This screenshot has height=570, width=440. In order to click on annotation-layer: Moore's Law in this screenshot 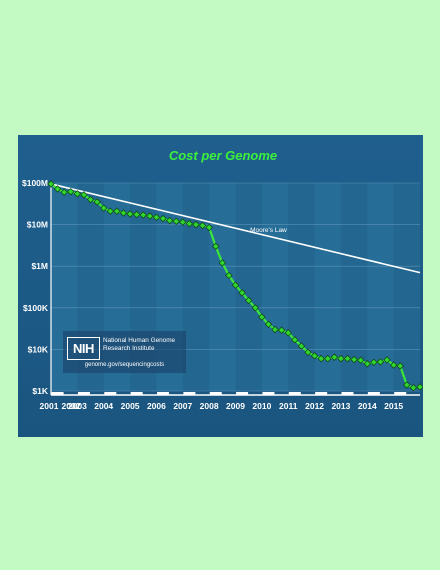, I will do `click(268, 230)`.